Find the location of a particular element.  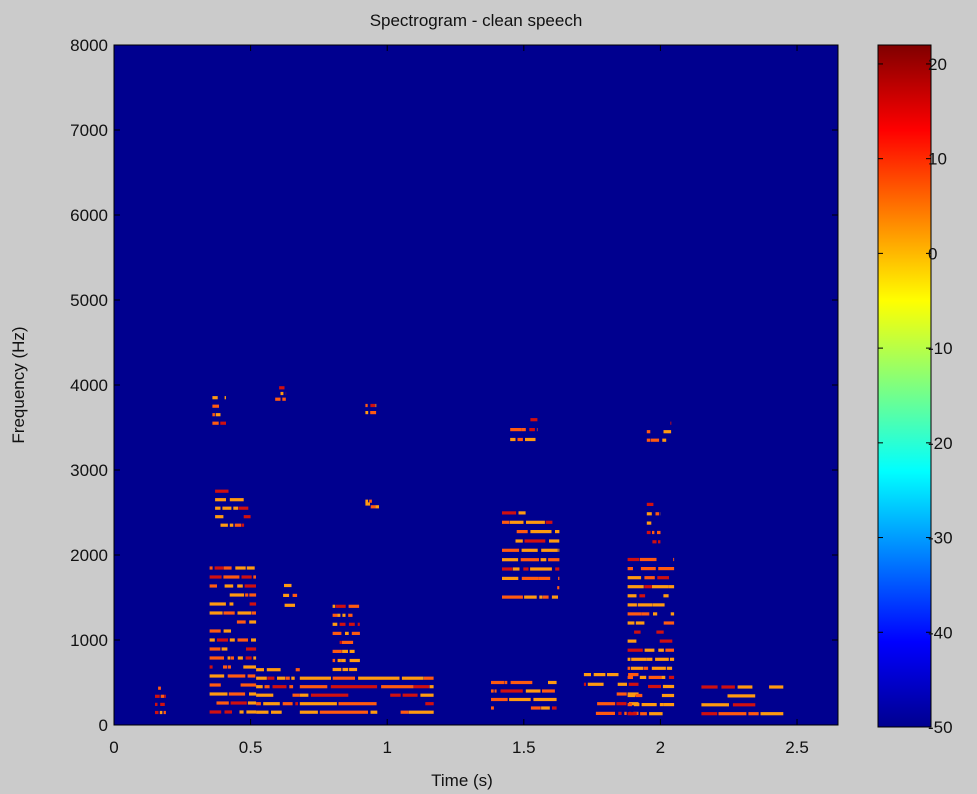

colorbar-tick-label: 20 is located at coordinates (937, 64).